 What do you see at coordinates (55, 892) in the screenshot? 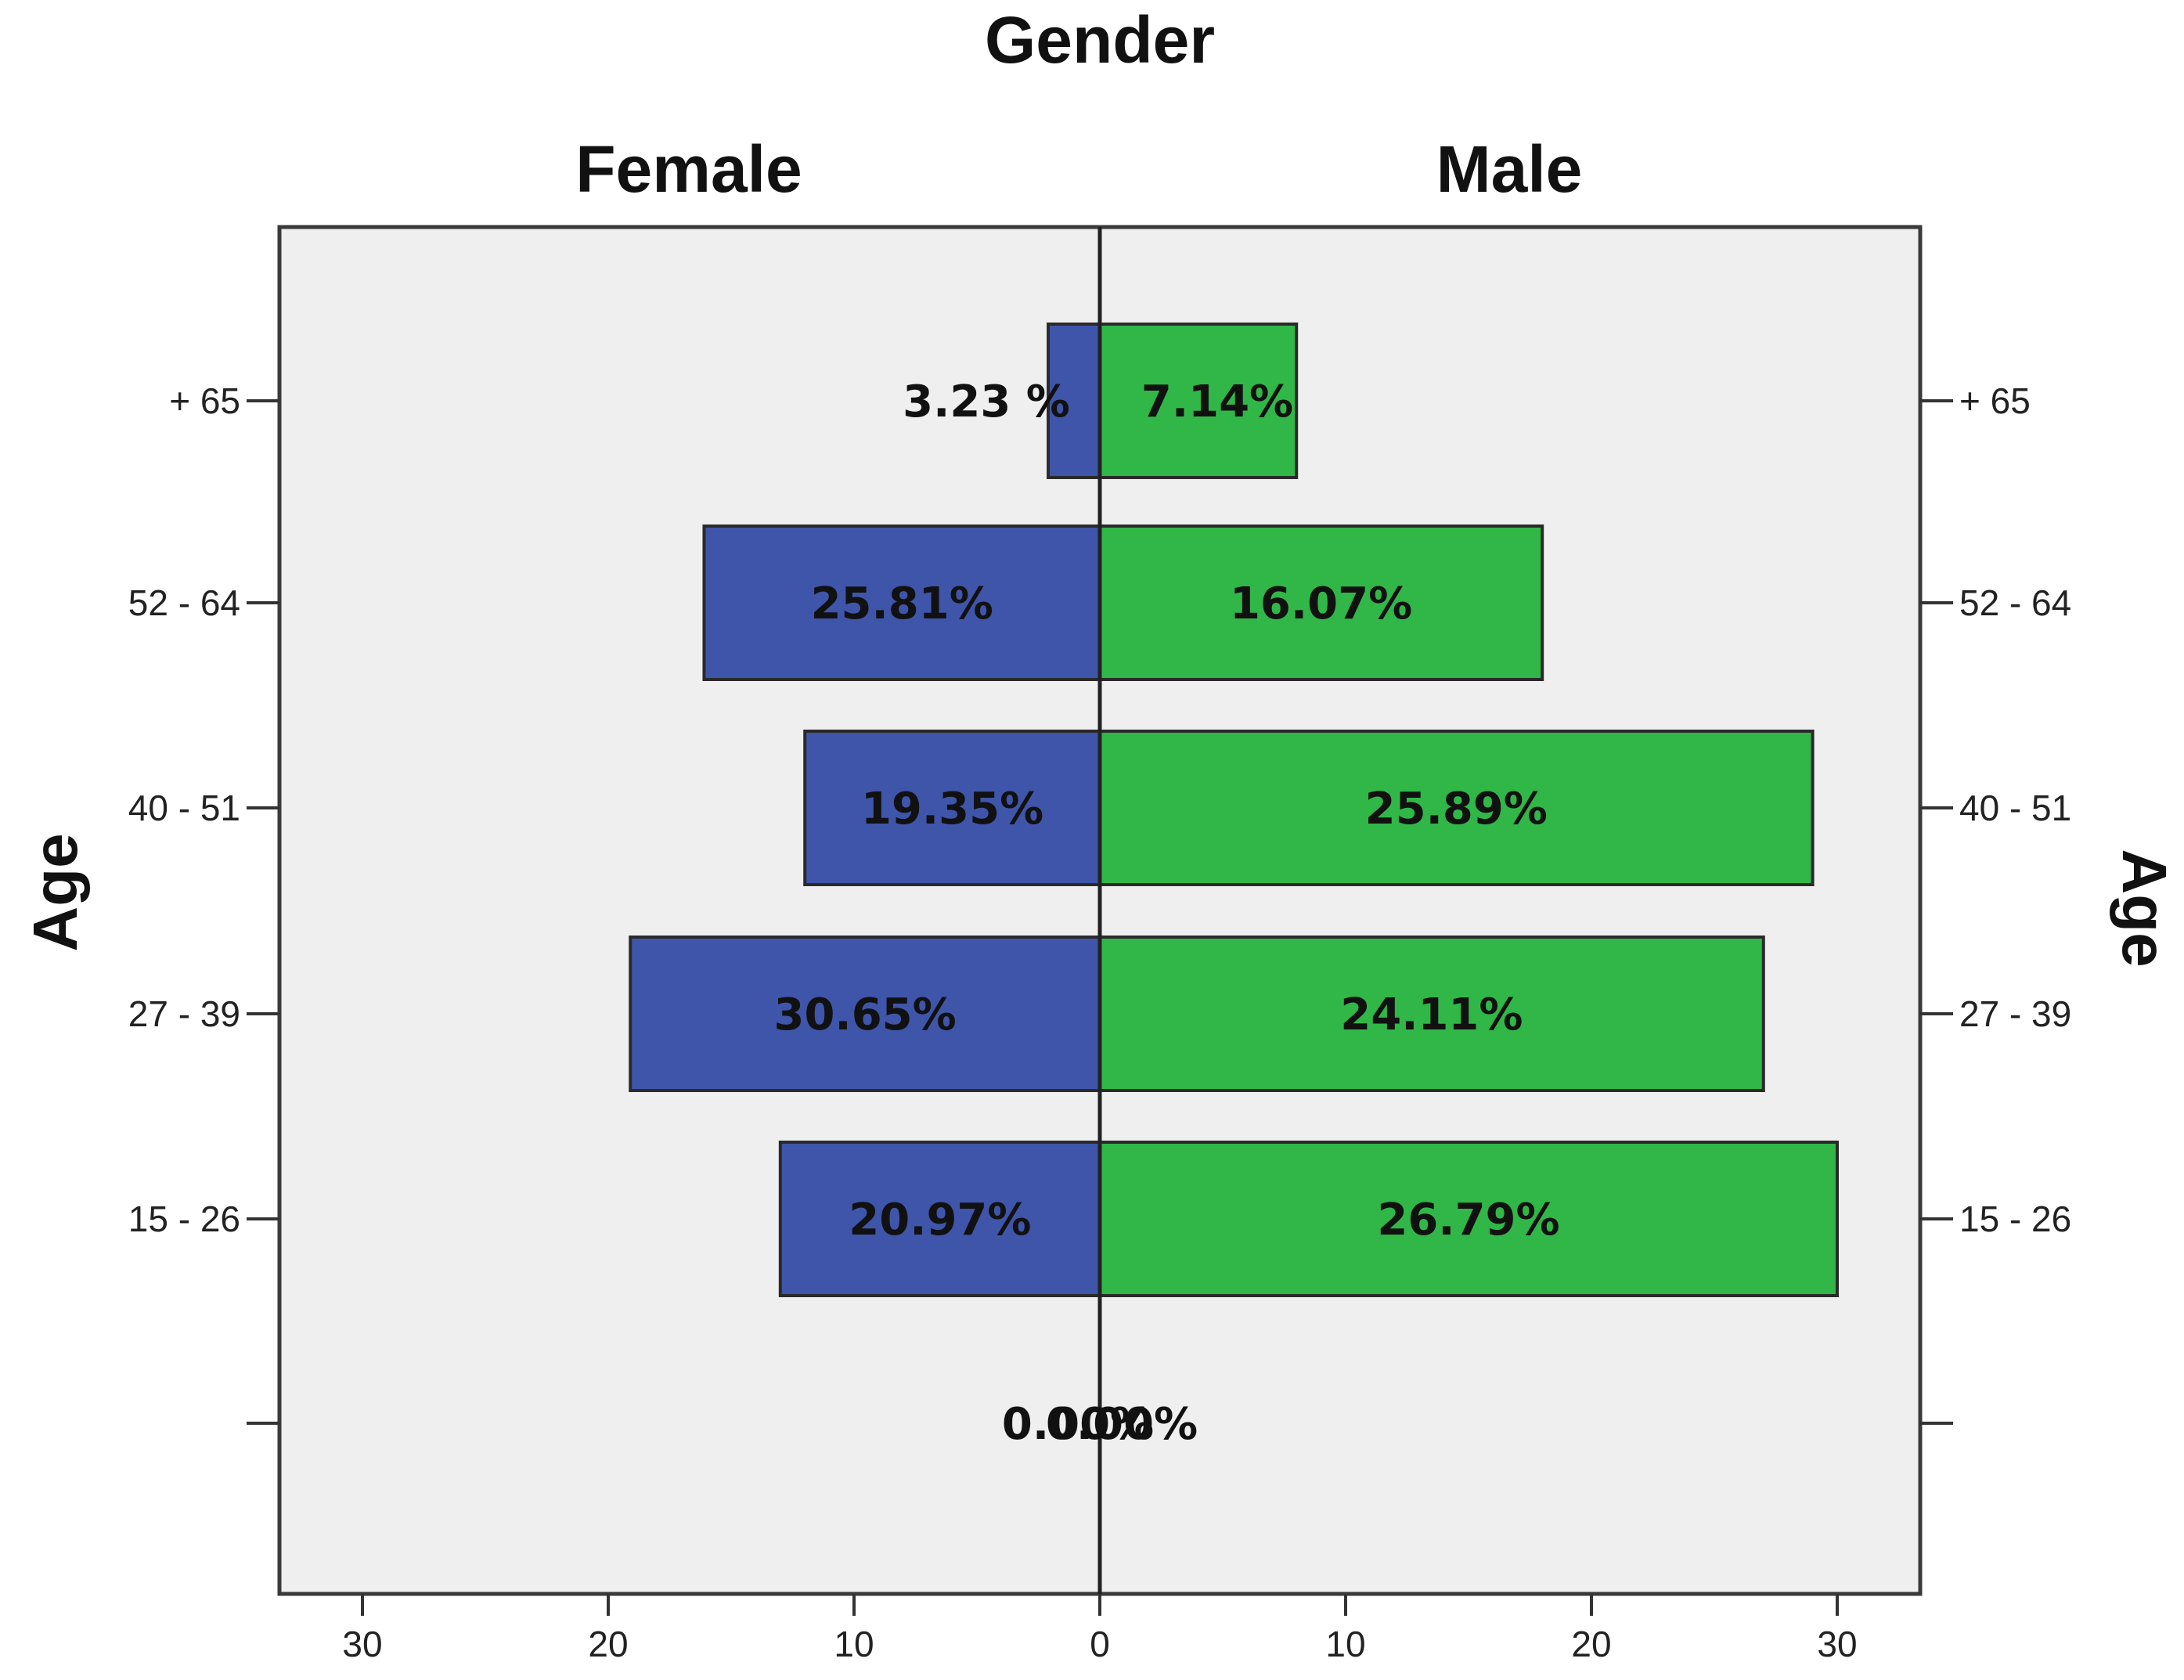
I see `y-axis-label-left: Age` at bounding box center [55, 892].